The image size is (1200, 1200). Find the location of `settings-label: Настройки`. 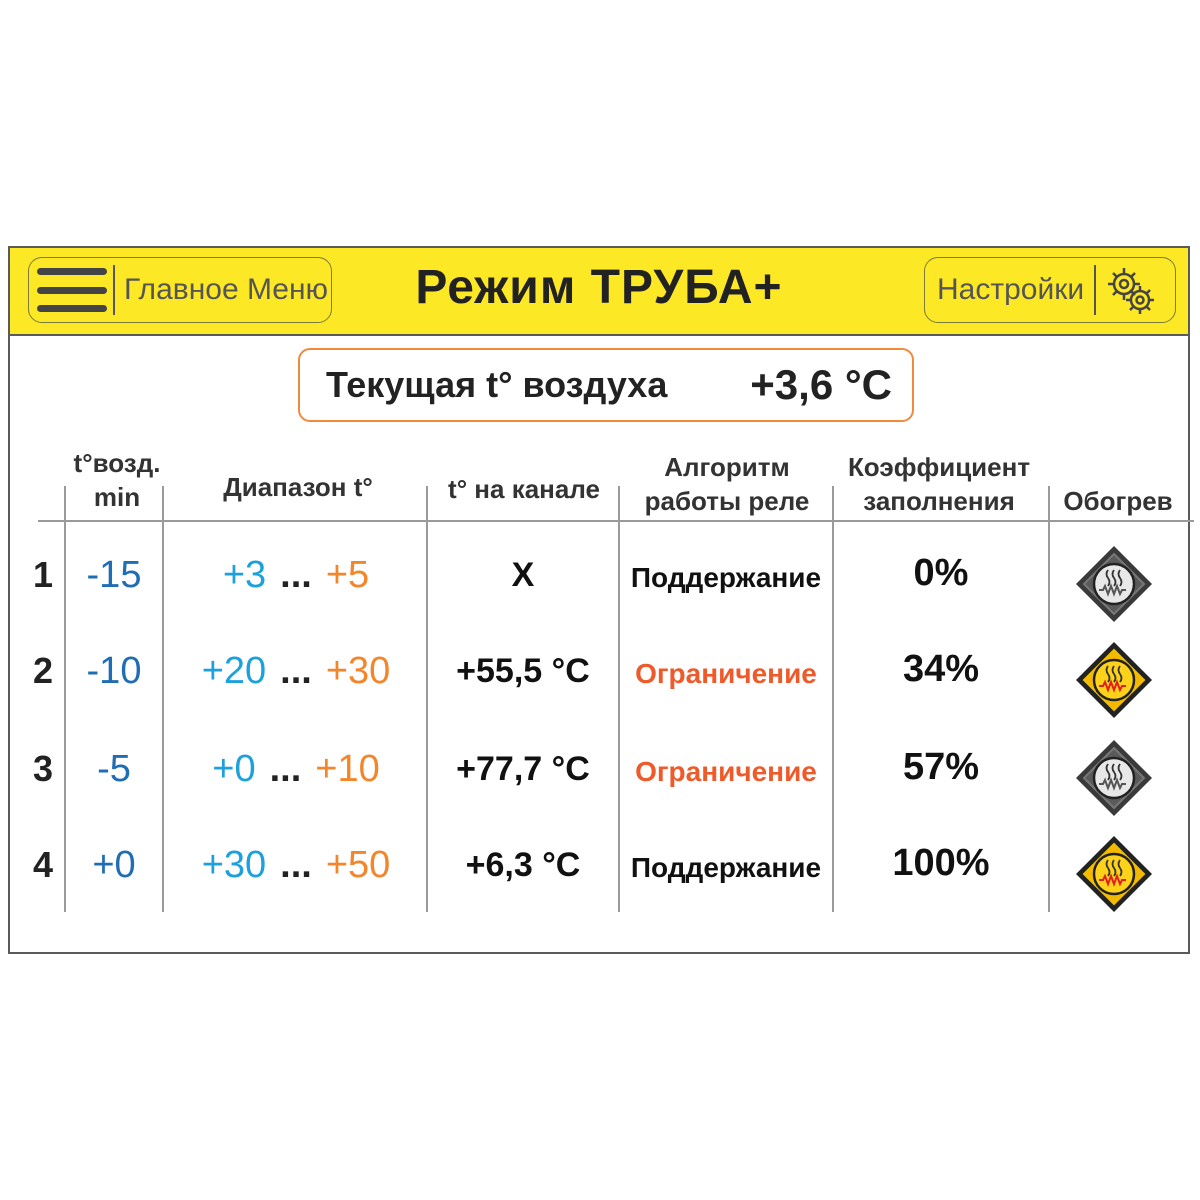

settings-label: Настройки is located at coordinates (1011, 289).